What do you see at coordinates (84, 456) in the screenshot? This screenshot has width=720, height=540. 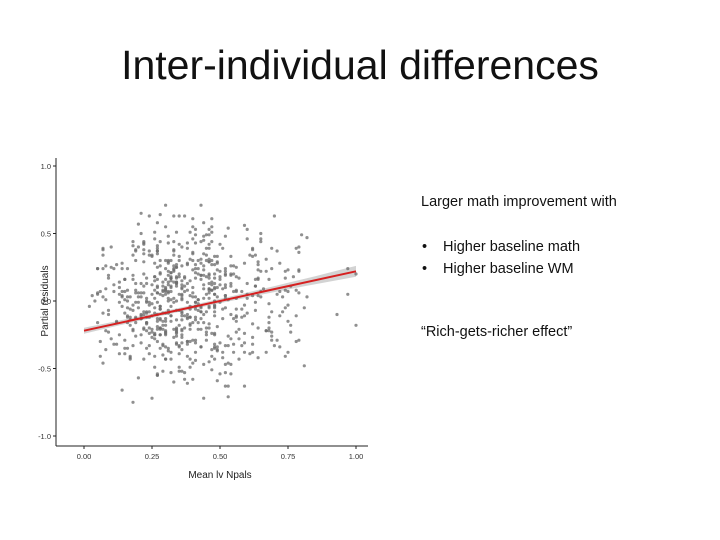 I see `x-tick-label: 0.00` at bounding box center [84, 456].